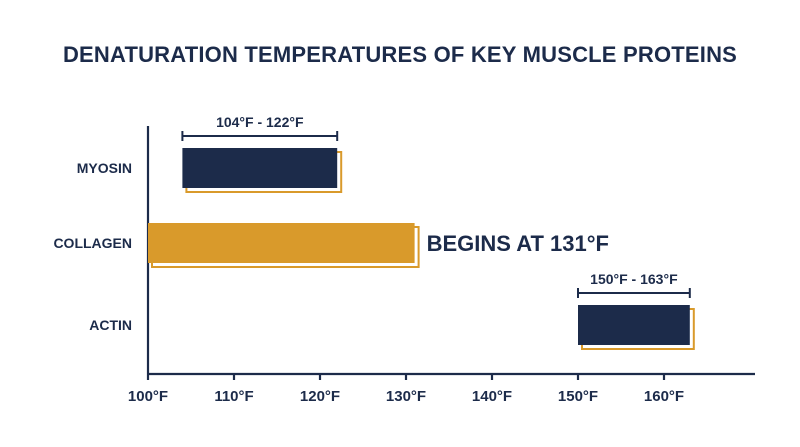  Describe the element at coordinates (260, 168) in the screenshot. I see `bar-myosin` at that location.